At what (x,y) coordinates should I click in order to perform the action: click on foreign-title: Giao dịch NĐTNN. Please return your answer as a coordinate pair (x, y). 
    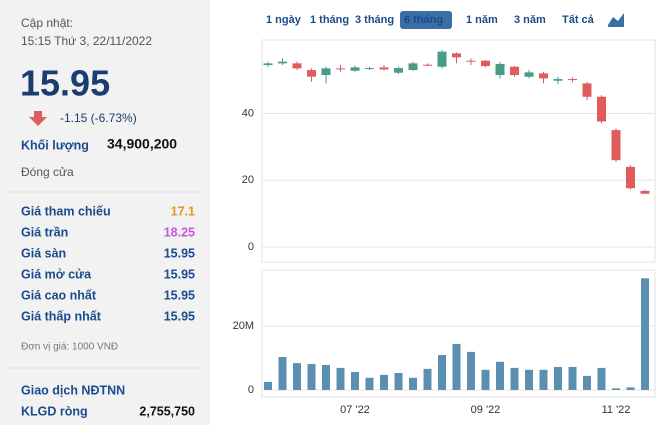
    Looking at the image, I should click on (73, 390).